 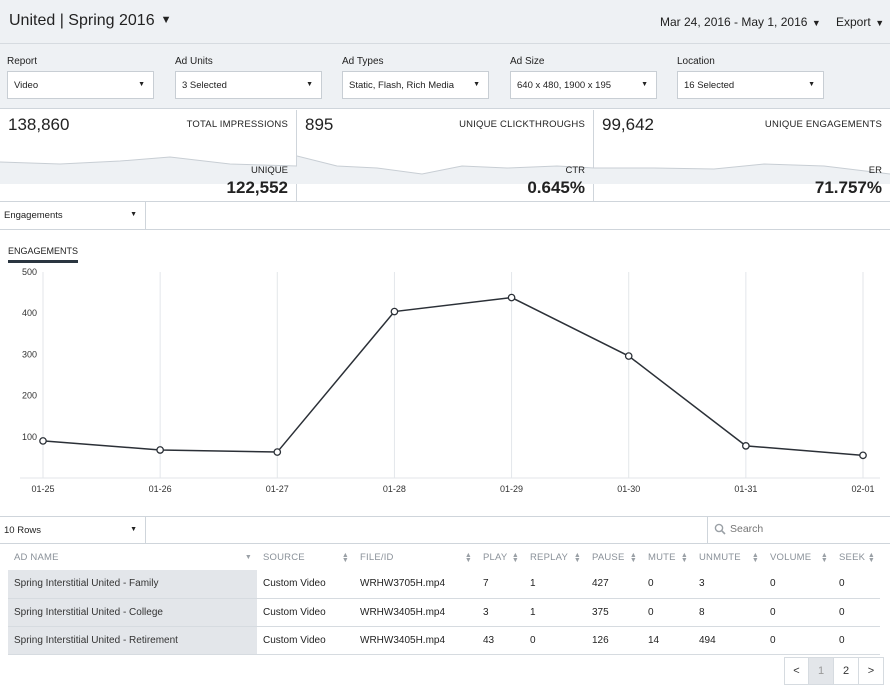 What do you see at coordinates (846, 671) in the screenshot?
I see `page-button-2: 2` at bounding box center [846, 671].